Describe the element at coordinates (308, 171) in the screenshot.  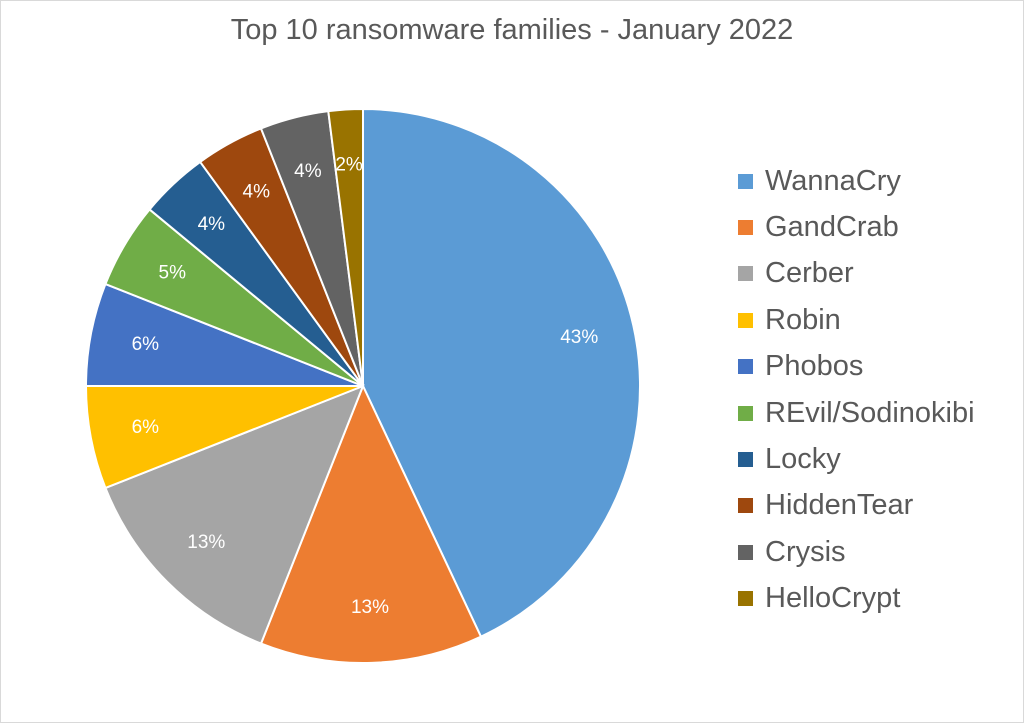
I see `slice-label-crysis: 4%` at that location.